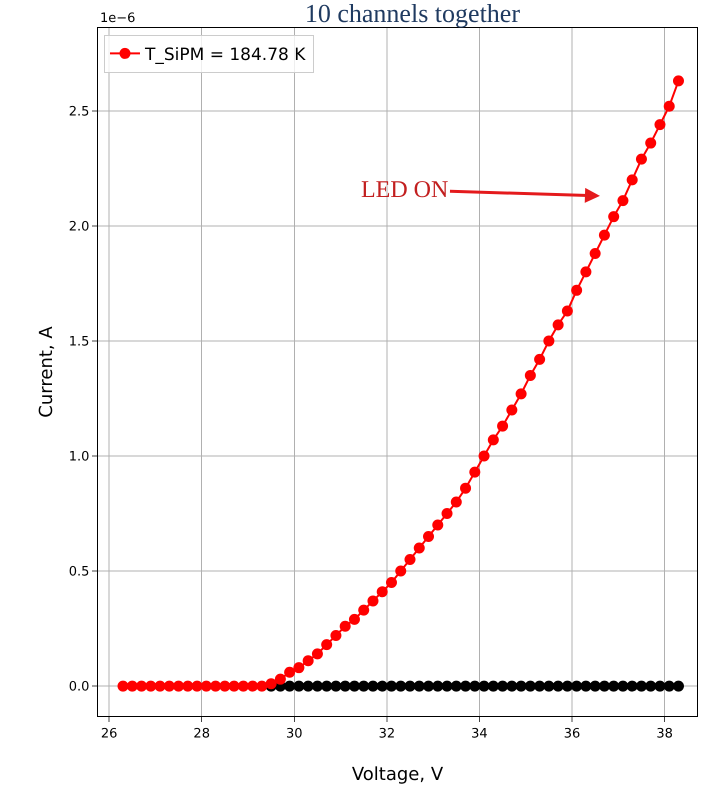 The image size is (705, 789). I want to click on y-tick-label: 1.0, so click(79, 457).